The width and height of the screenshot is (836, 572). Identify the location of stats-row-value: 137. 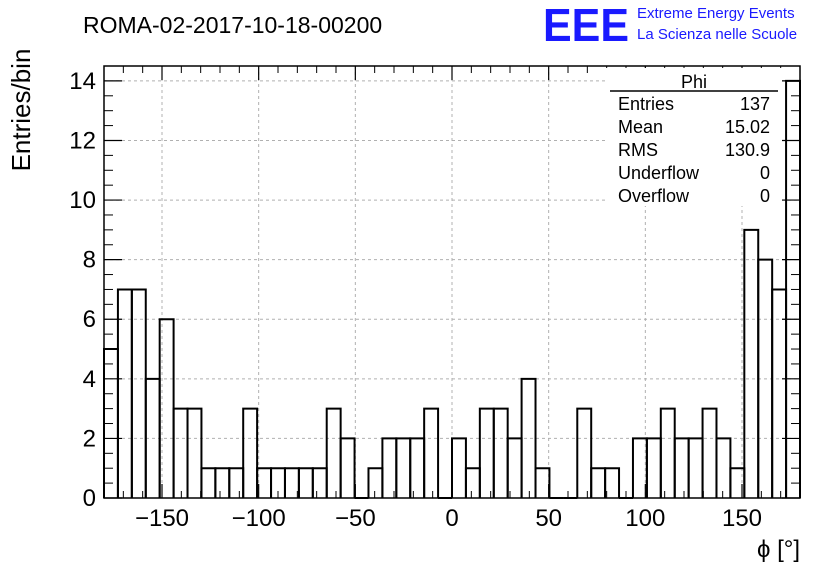
(755, 104).